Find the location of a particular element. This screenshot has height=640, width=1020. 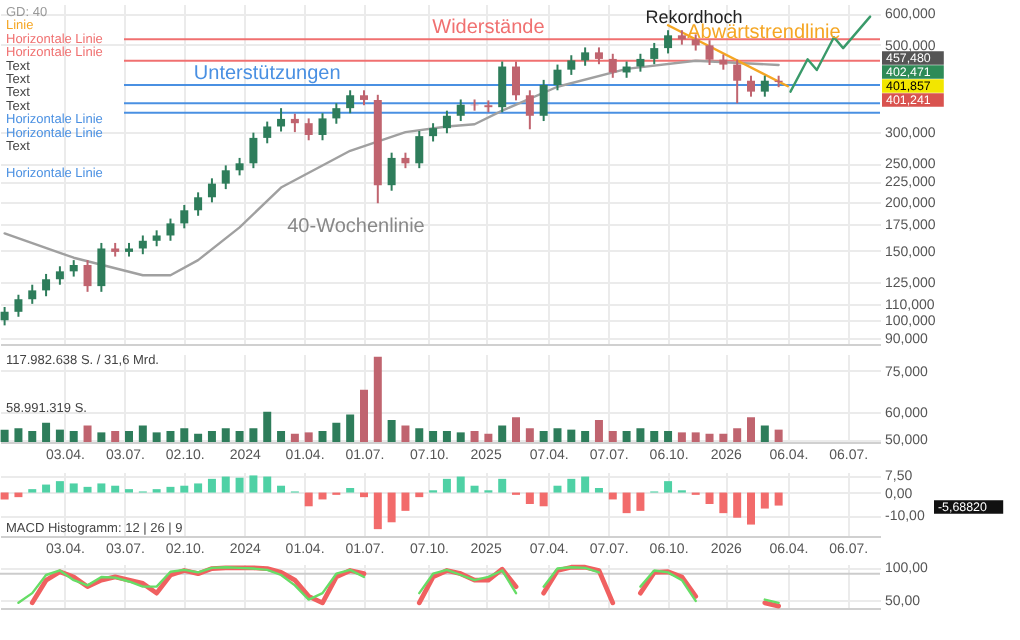

annotation: Widerstände is located at coordinates (489, 28).